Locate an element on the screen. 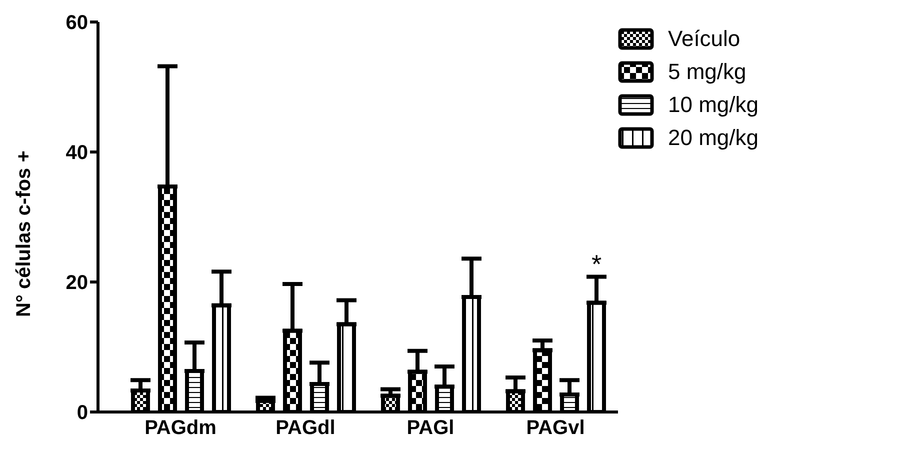 This screenshot has height=454, width=918. y-tick-label: 40 is located at coordinates (77, 153).